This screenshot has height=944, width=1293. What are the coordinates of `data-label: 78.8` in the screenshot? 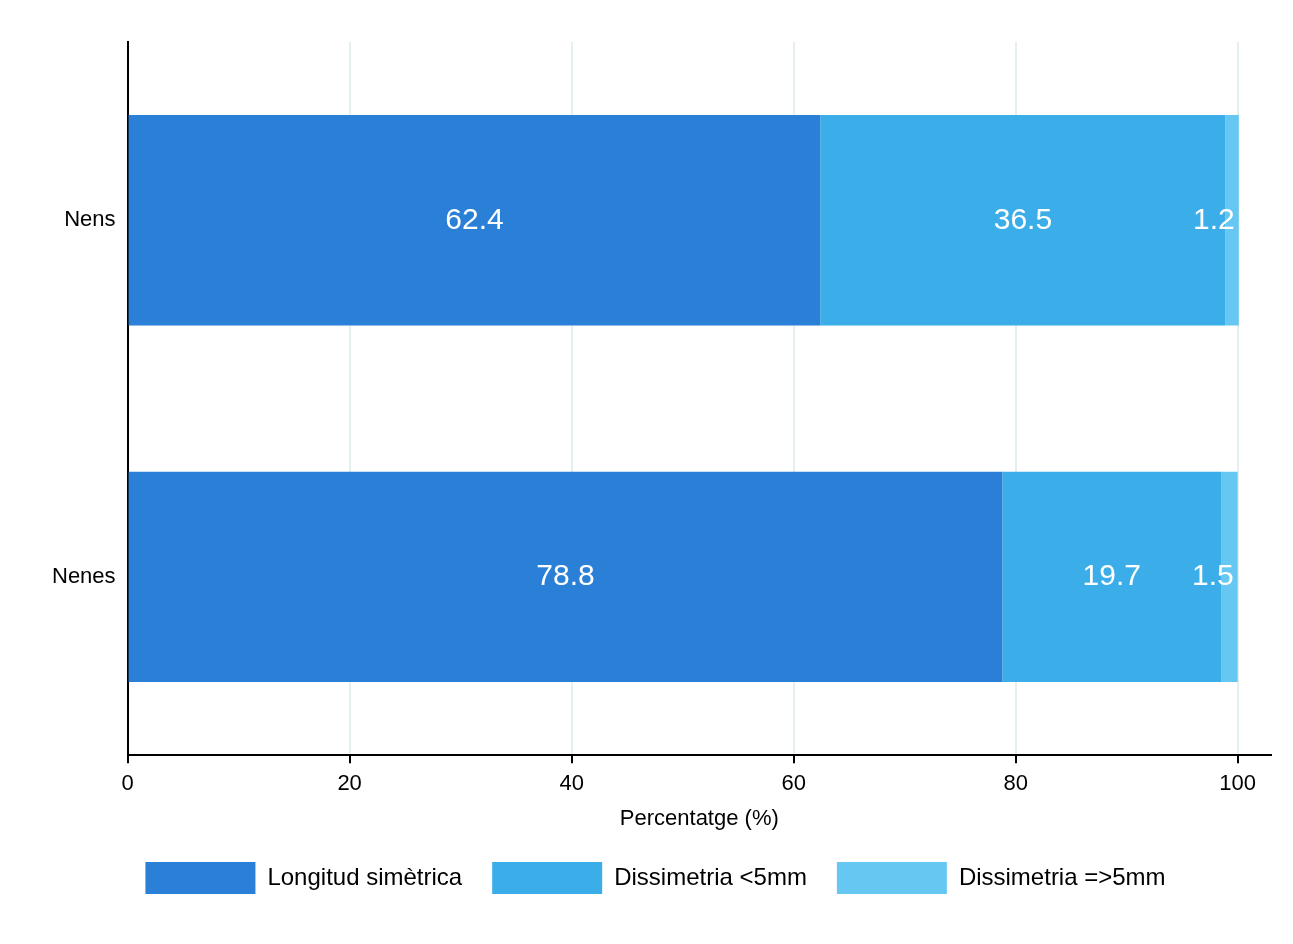 It's located at (565, 575).